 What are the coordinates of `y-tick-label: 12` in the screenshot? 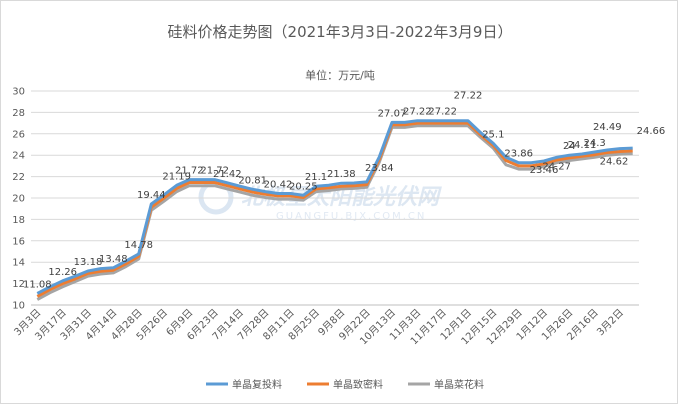 It's located at (18, 284).